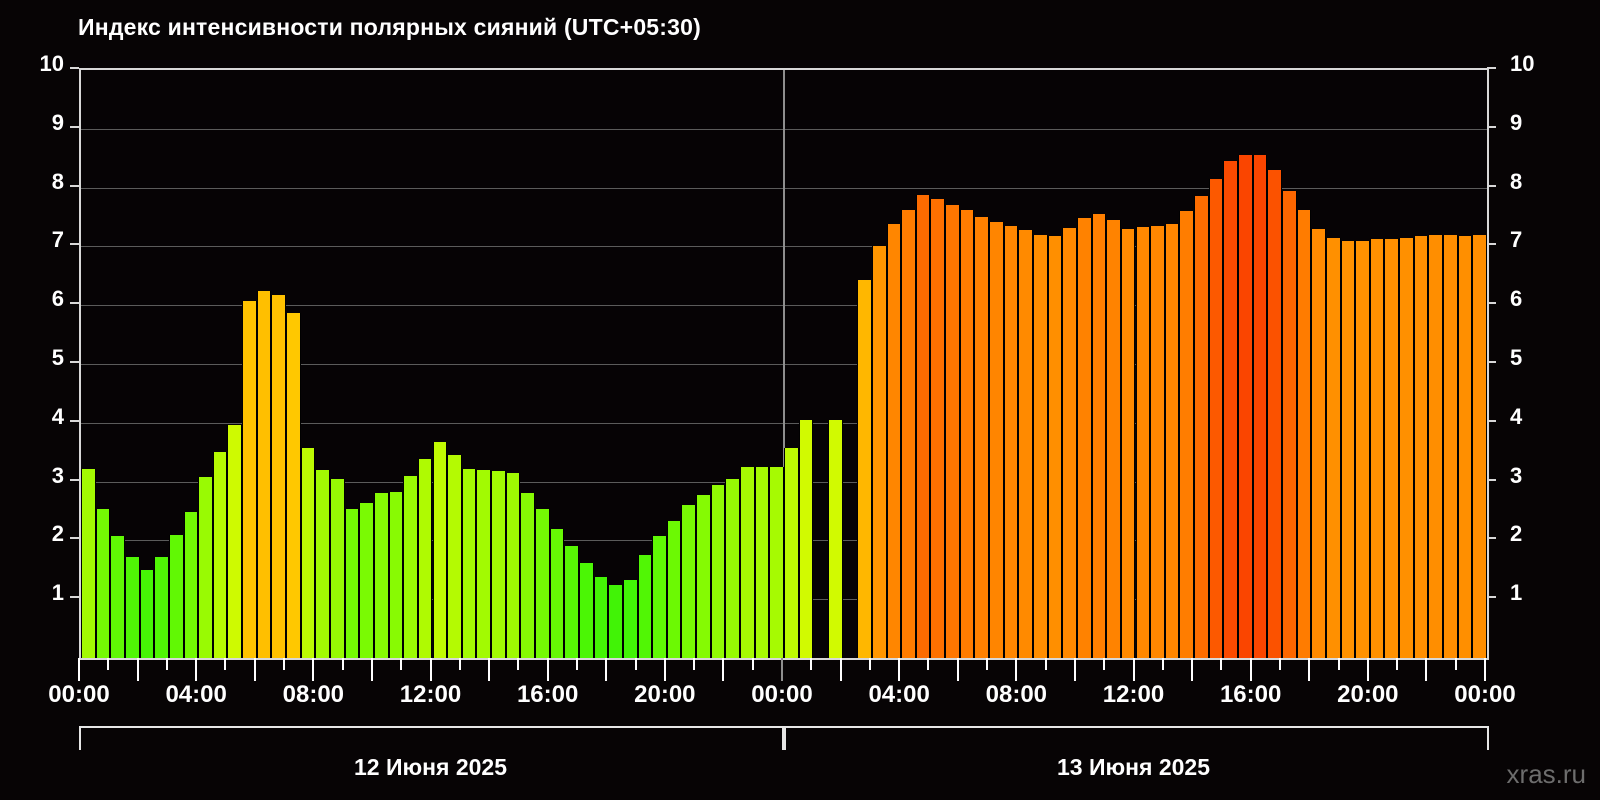 This screenshot has height=800, width=1600. What do you see at coordinates (1133, 694) in the screenshot?
I see `x-axis-label: 12:00` at bounding box center [1133, 694].